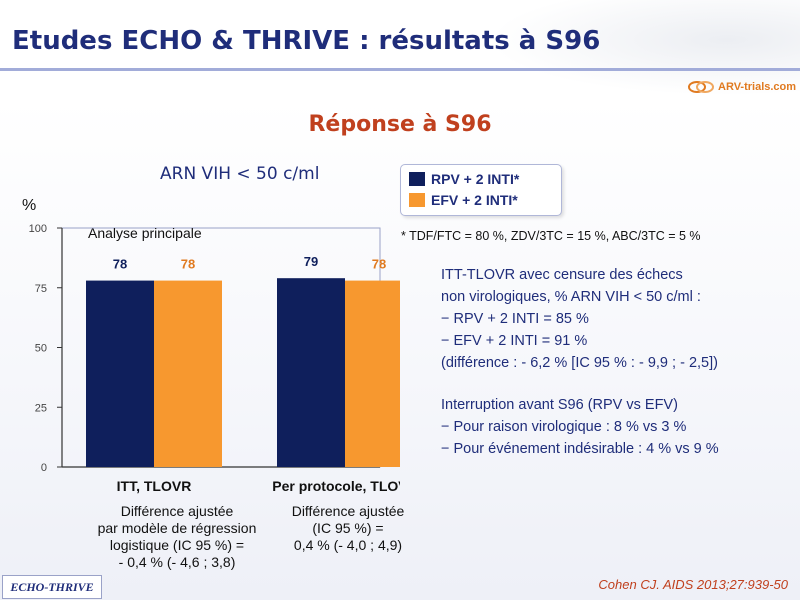  What do you see at coordinates (41, 408) in the screenshot?
I see `y-tick-label: 25` at bounding box center [41, 408].